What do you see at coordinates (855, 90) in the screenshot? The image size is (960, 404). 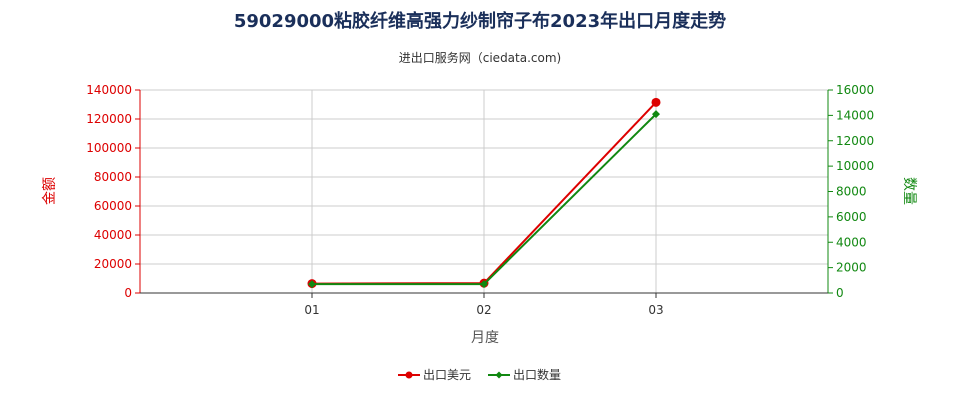 I see `y-right-tick-label: 16000` at bounding box center [855, 90].